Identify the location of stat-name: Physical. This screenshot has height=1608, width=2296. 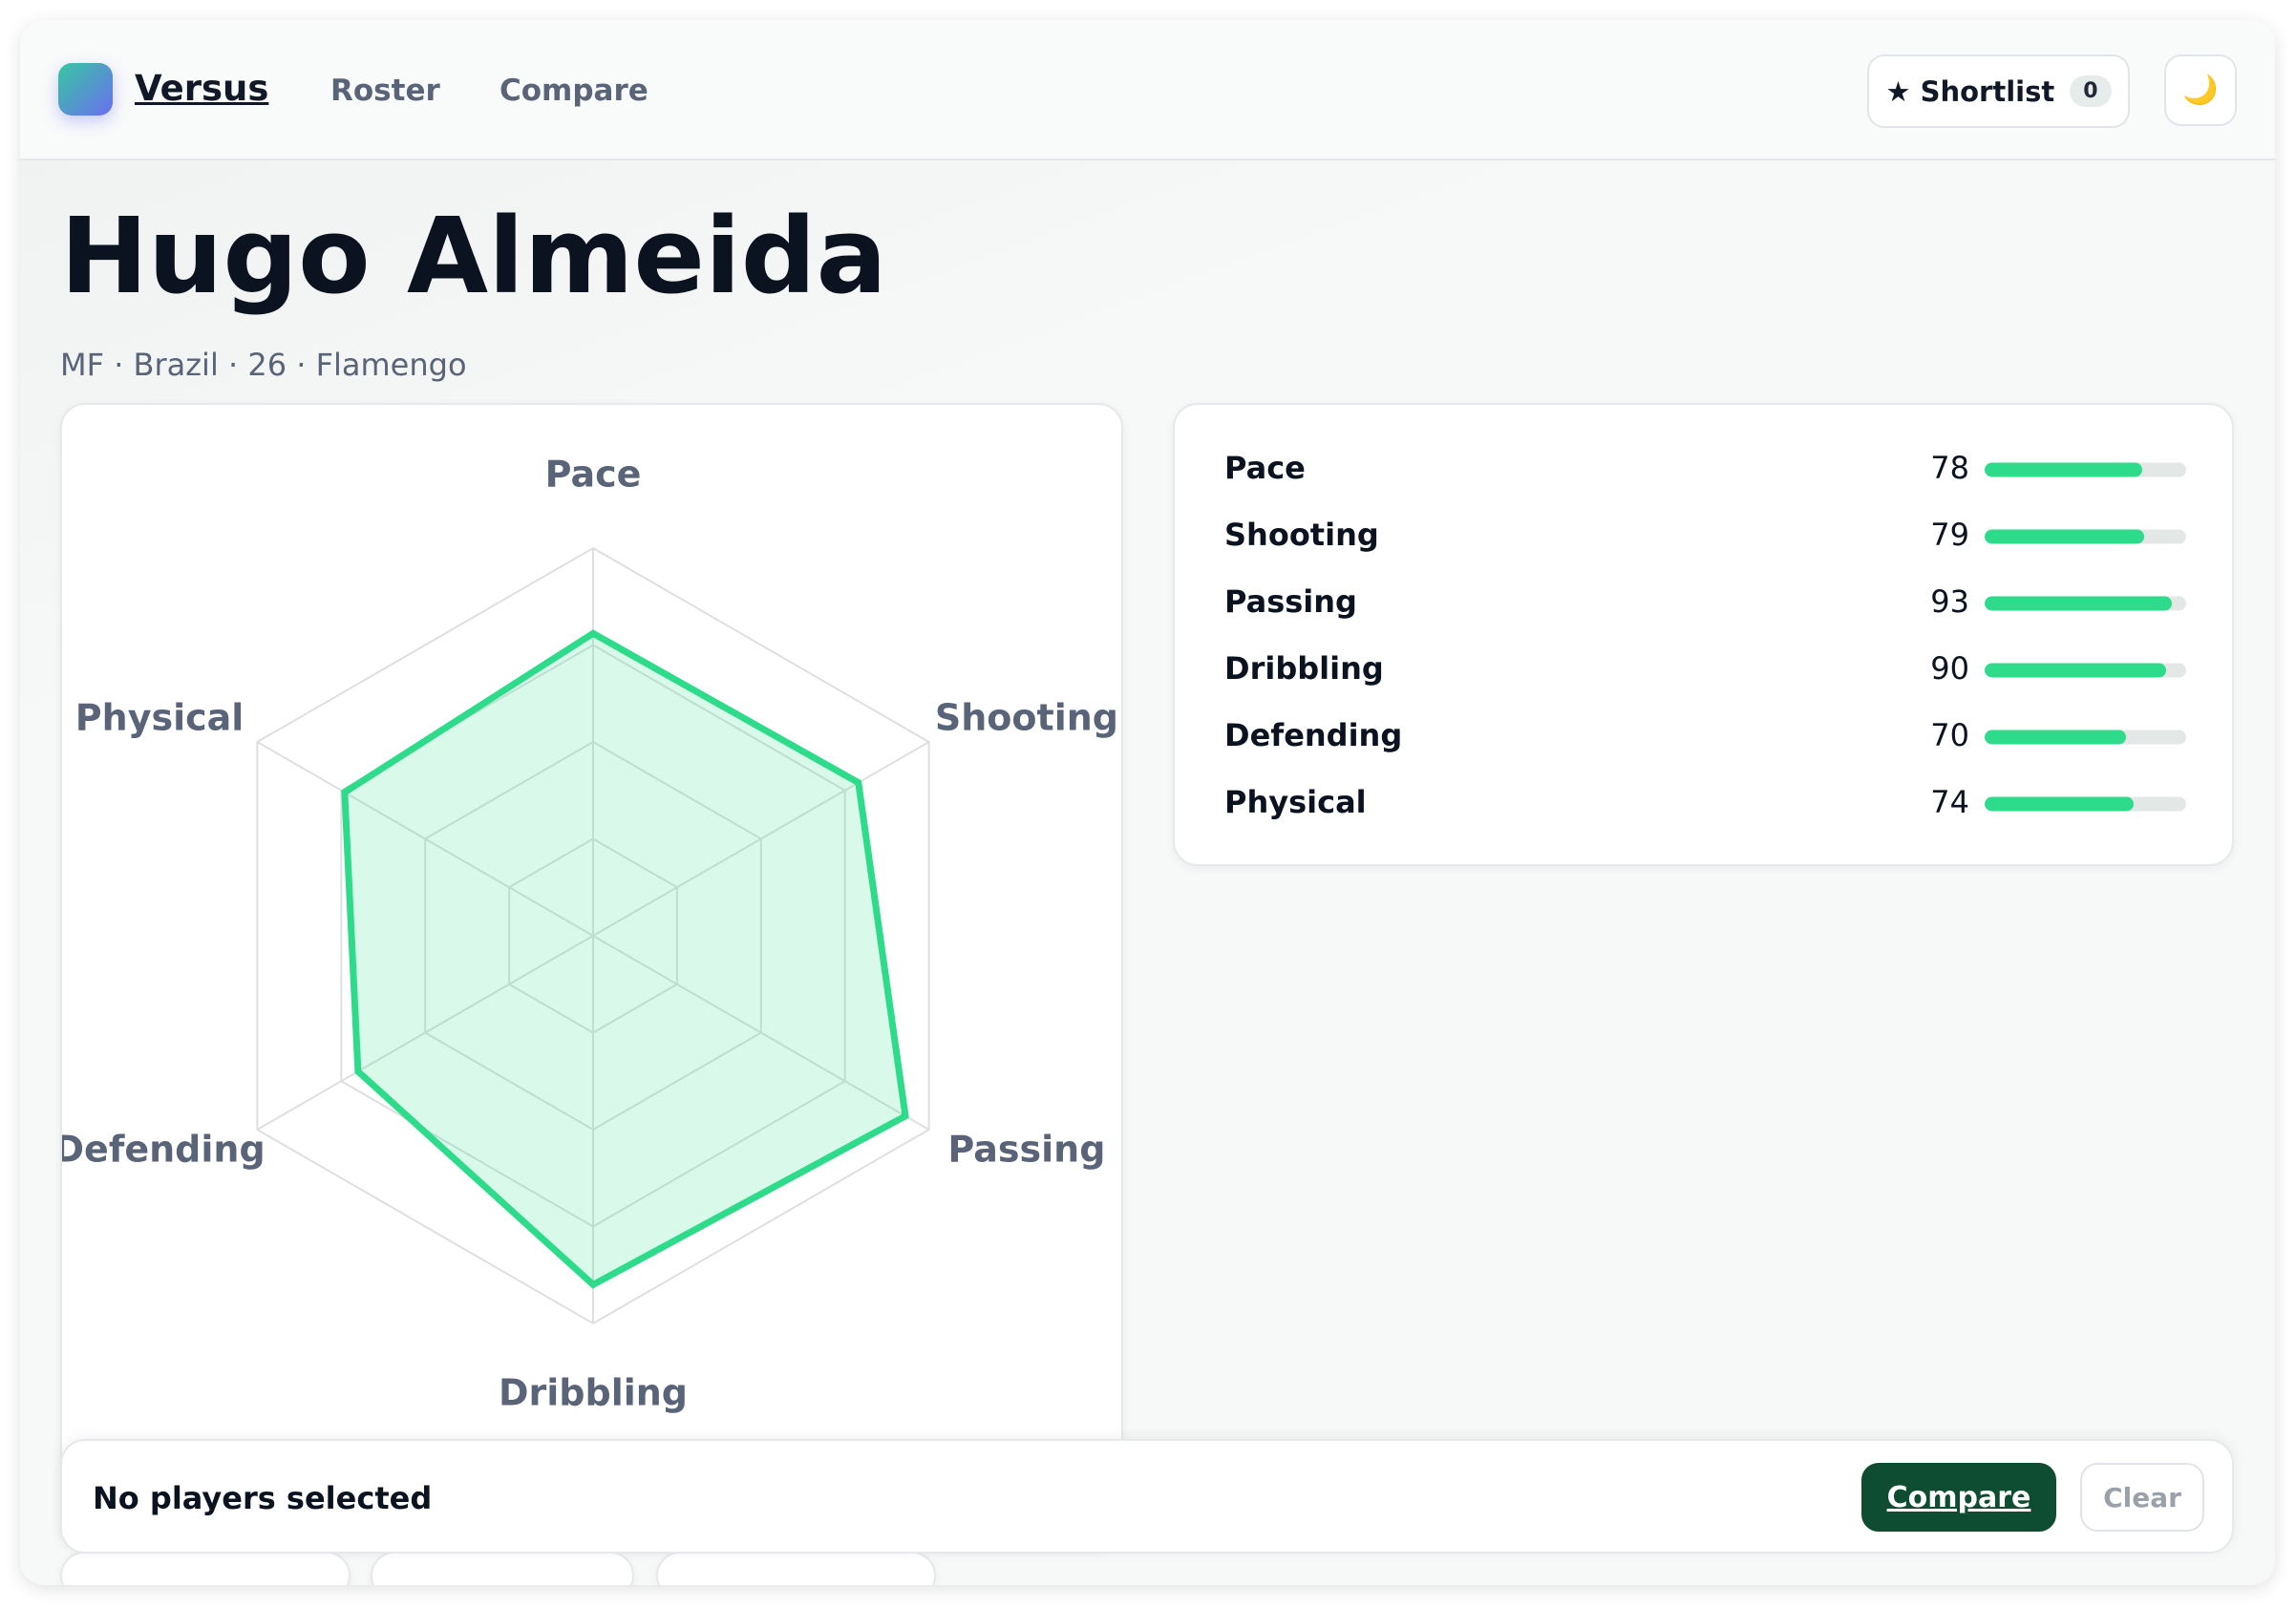
(1295, 802).